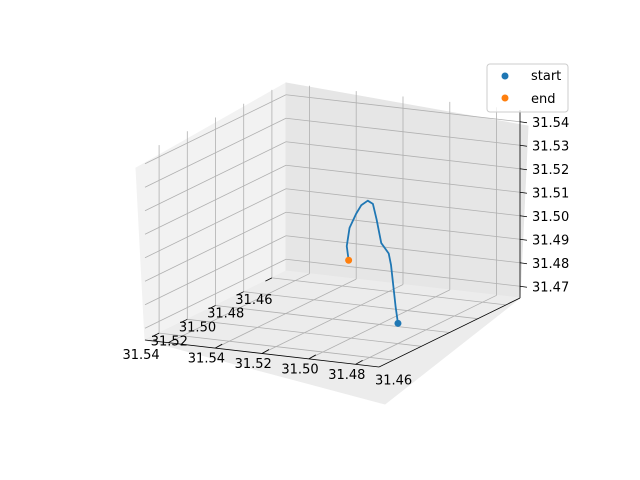 The image size is (640, 480). Describe the element at coordinates (253, 364) in the screenshot. I see `y-tick-label: 31.52` at that location.